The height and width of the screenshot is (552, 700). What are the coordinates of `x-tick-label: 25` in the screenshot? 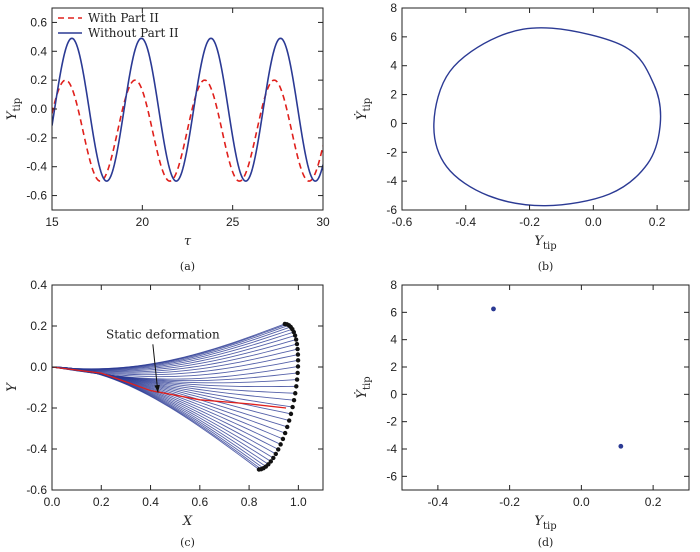 It's located at (233, 222).